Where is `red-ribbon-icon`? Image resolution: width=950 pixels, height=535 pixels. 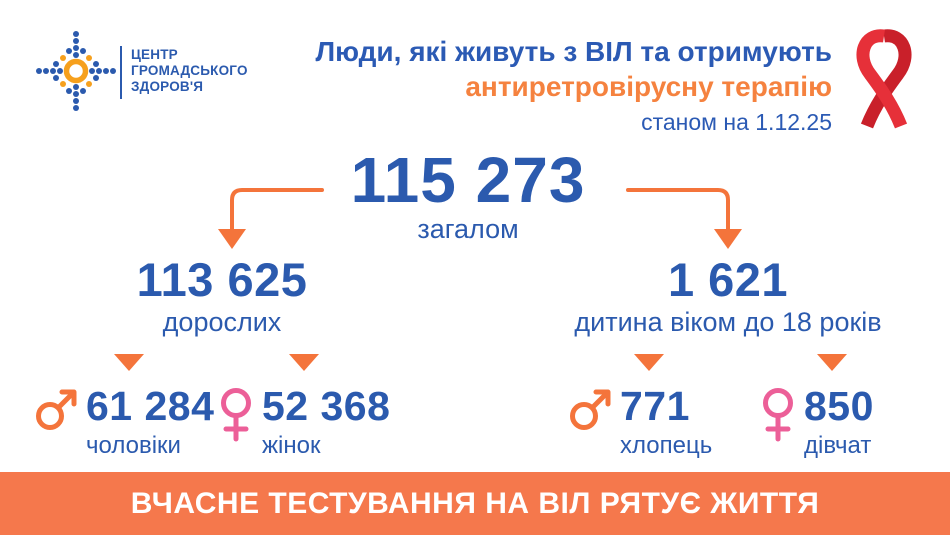
red-ribbon-icon is located at coordinates (884, 79).